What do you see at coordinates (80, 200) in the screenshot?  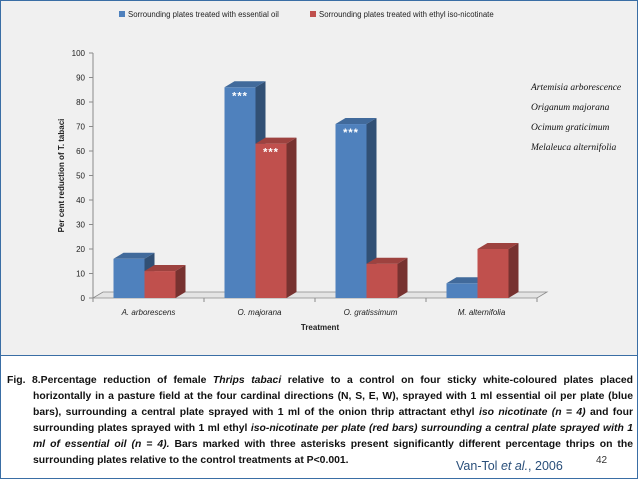 I see `y-tick-label: 40` at bounding box center [80, 200].